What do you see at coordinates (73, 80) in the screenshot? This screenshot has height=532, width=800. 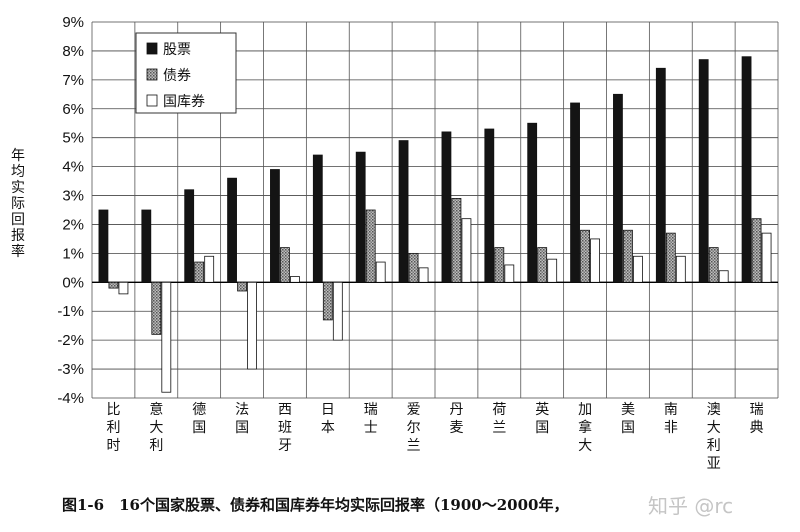 I see `y-tick-label: 7%` at bounding box center [73, 80].